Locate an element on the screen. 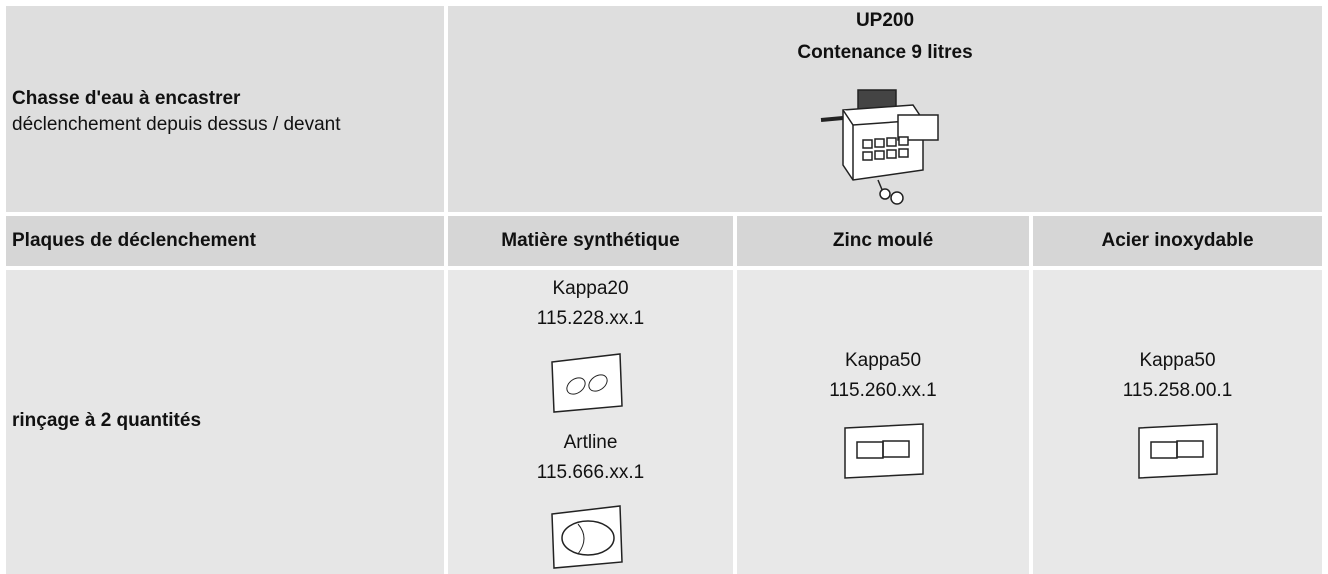 The image size is (1328, 574). product-code: 115.228.xx.1 is located at coordinates (590, 318).